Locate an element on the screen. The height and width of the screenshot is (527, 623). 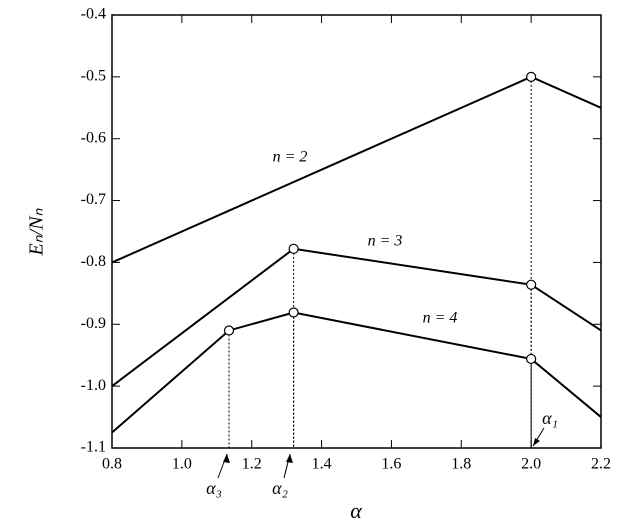
annotation: α₁ is located at coordinates (550, 418).